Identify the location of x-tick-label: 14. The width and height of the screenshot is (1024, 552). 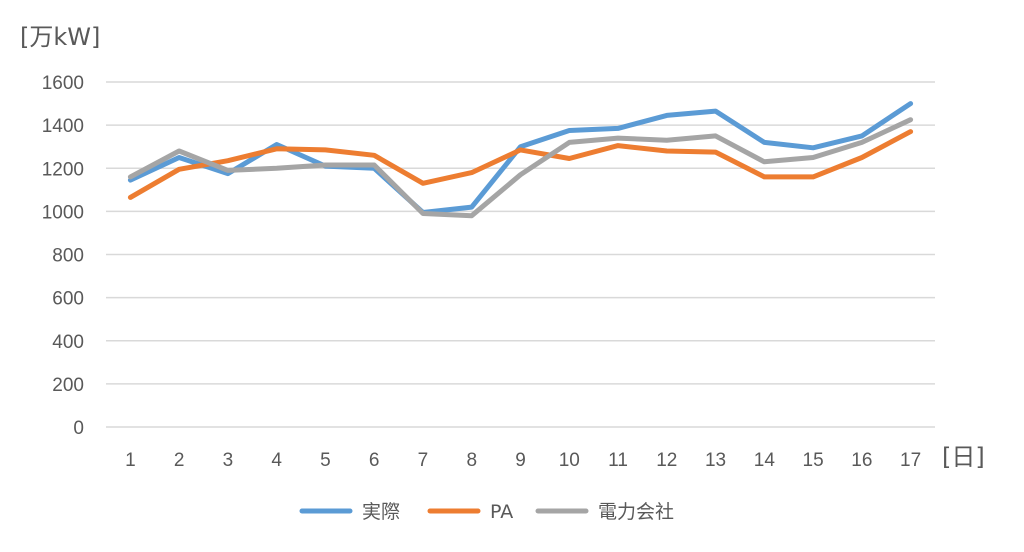
(765, 460).